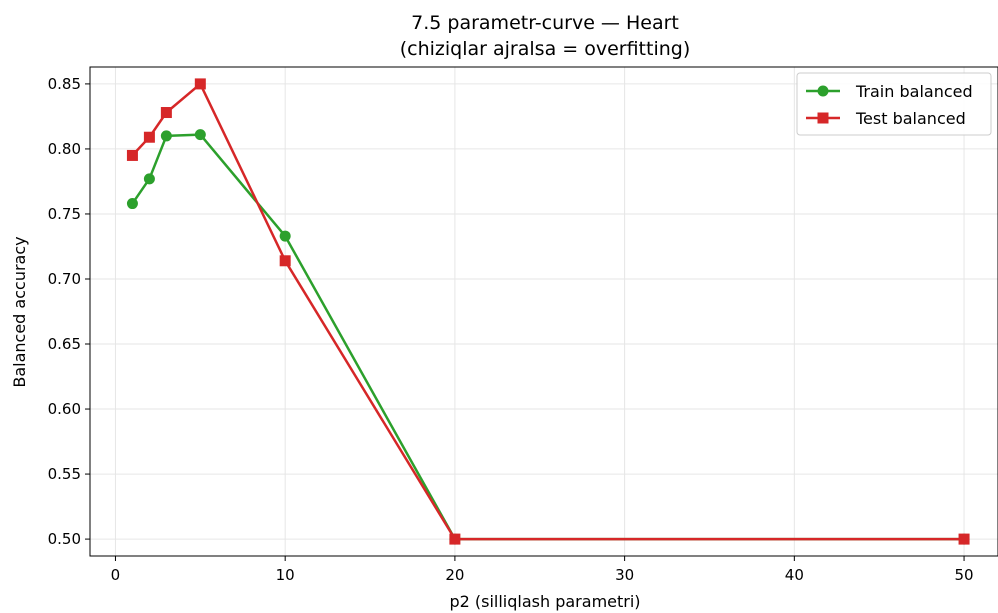 The width and height of the screenshot is (998, 613). Describe the element at coordinates (823, 91) in the screenshot. I see `legend-train-marker` at that location.